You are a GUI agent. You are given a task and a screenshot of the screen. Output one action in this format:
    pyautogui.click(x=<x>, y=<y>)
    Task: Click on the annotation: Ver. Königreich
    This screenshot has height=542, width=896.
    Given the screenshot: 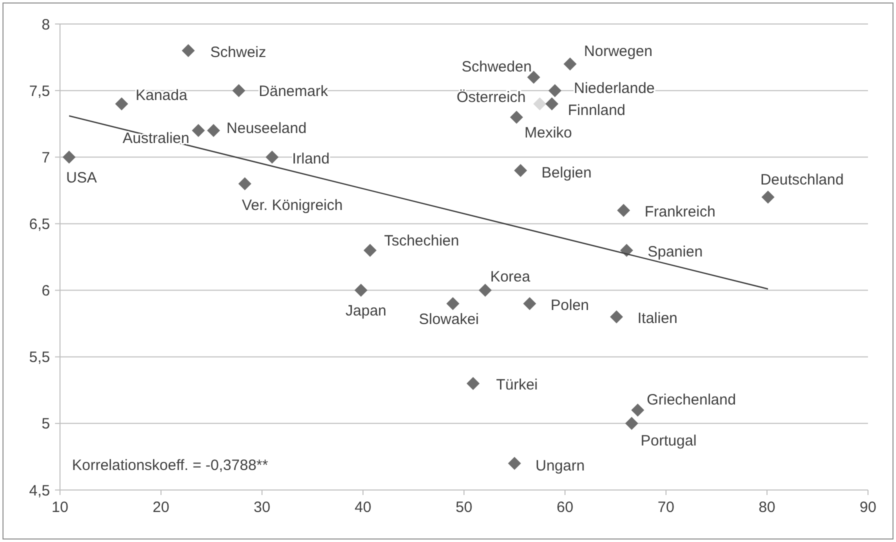 What is the action you would take?
    pyautogui.click(x=292, y=205)
    